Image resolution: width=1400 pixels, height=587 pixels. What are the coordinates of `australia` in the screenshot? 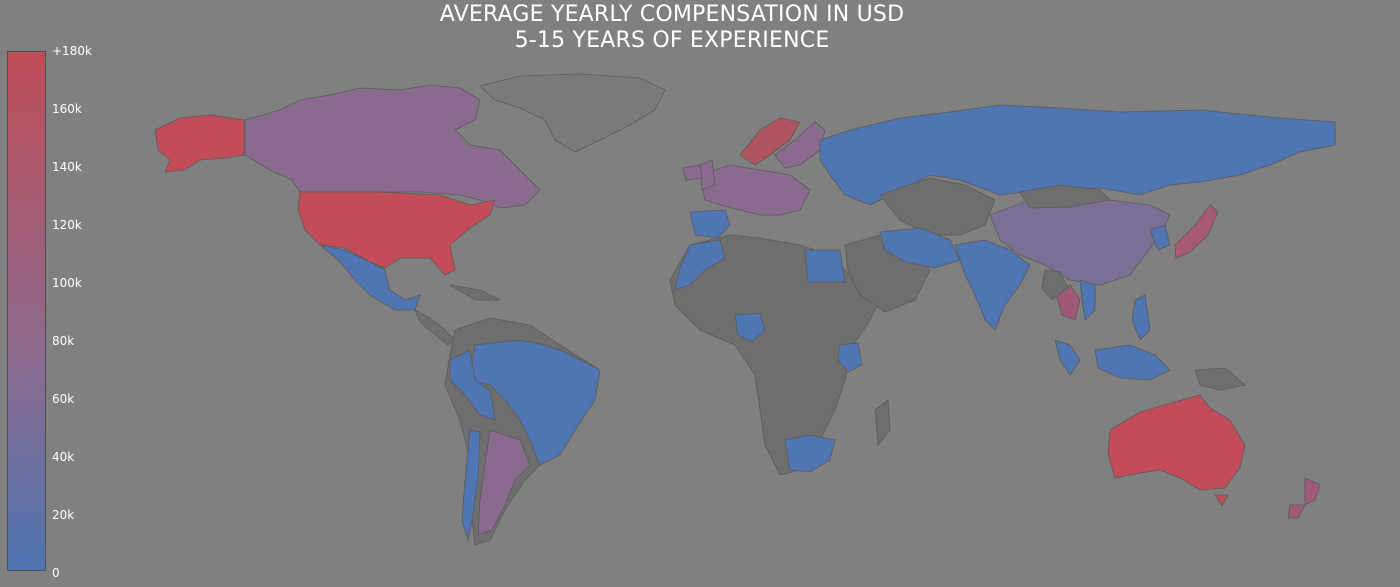 It's located at (1176, 442).